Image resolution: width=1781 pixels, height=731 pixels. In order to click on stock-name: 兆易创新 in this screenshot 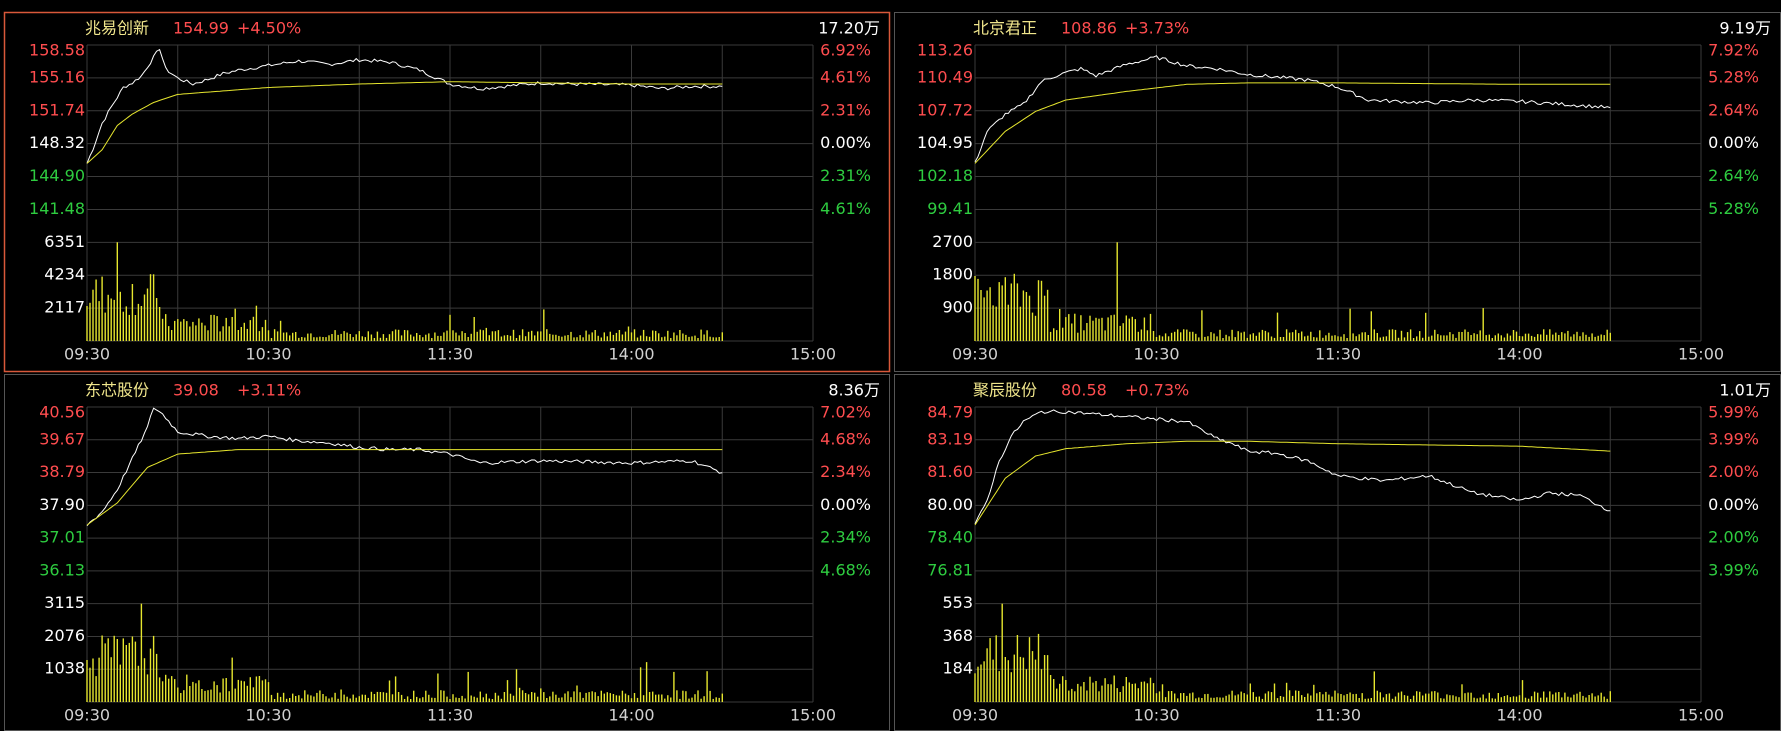, I will do `click(117, 28)`.